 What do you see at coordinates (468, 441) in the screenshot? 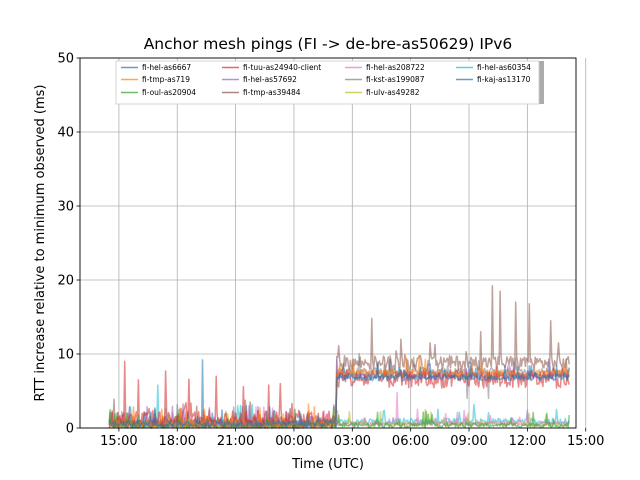
I see `x-tick-label: 09:00` at bounding box center [468, 441].